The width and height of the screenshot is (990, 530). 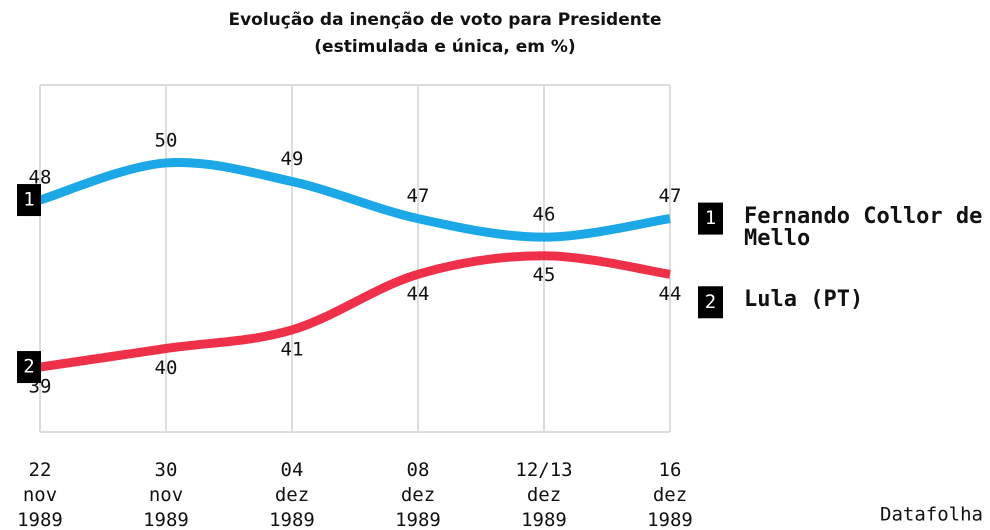 I want to click on chart-subtitle: (estimulada e única, em %), so click(x=444, y=47).